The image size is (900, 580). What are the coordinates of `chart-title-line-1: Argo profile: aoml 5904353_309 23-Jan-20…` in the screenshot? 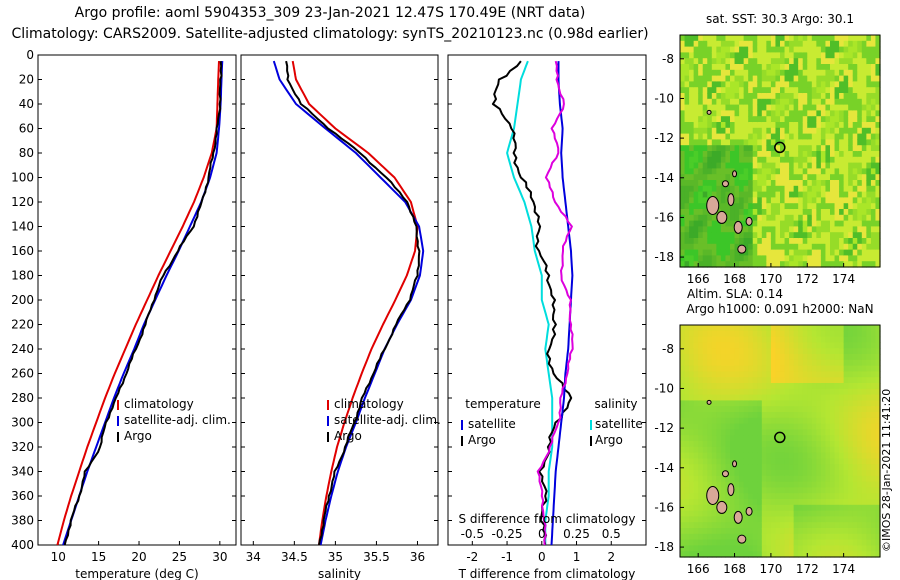 It's located at (330, 13).